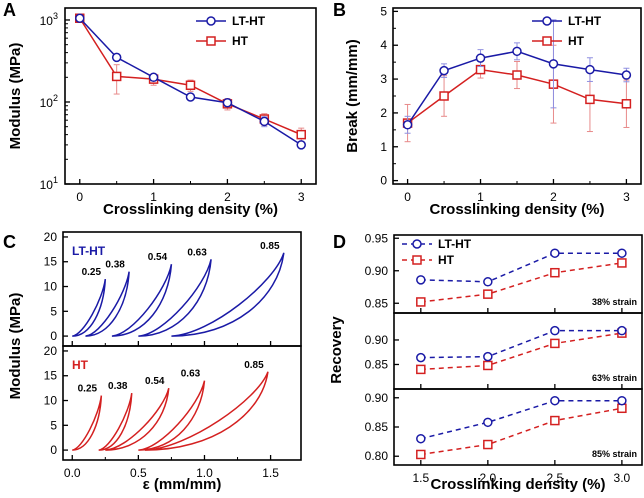  What do you see at coordinates (228, 294) in the screenshot?
I see `panel-c-lt-ht-loop-0.85` at bounding box center [228, 294].